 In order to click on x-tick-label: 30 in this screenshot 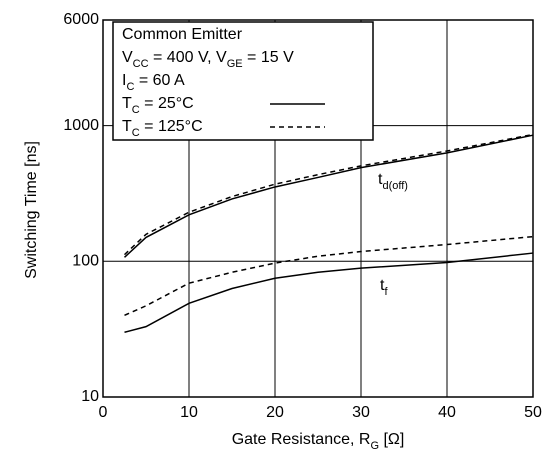, I will do `click(361, 412)`.